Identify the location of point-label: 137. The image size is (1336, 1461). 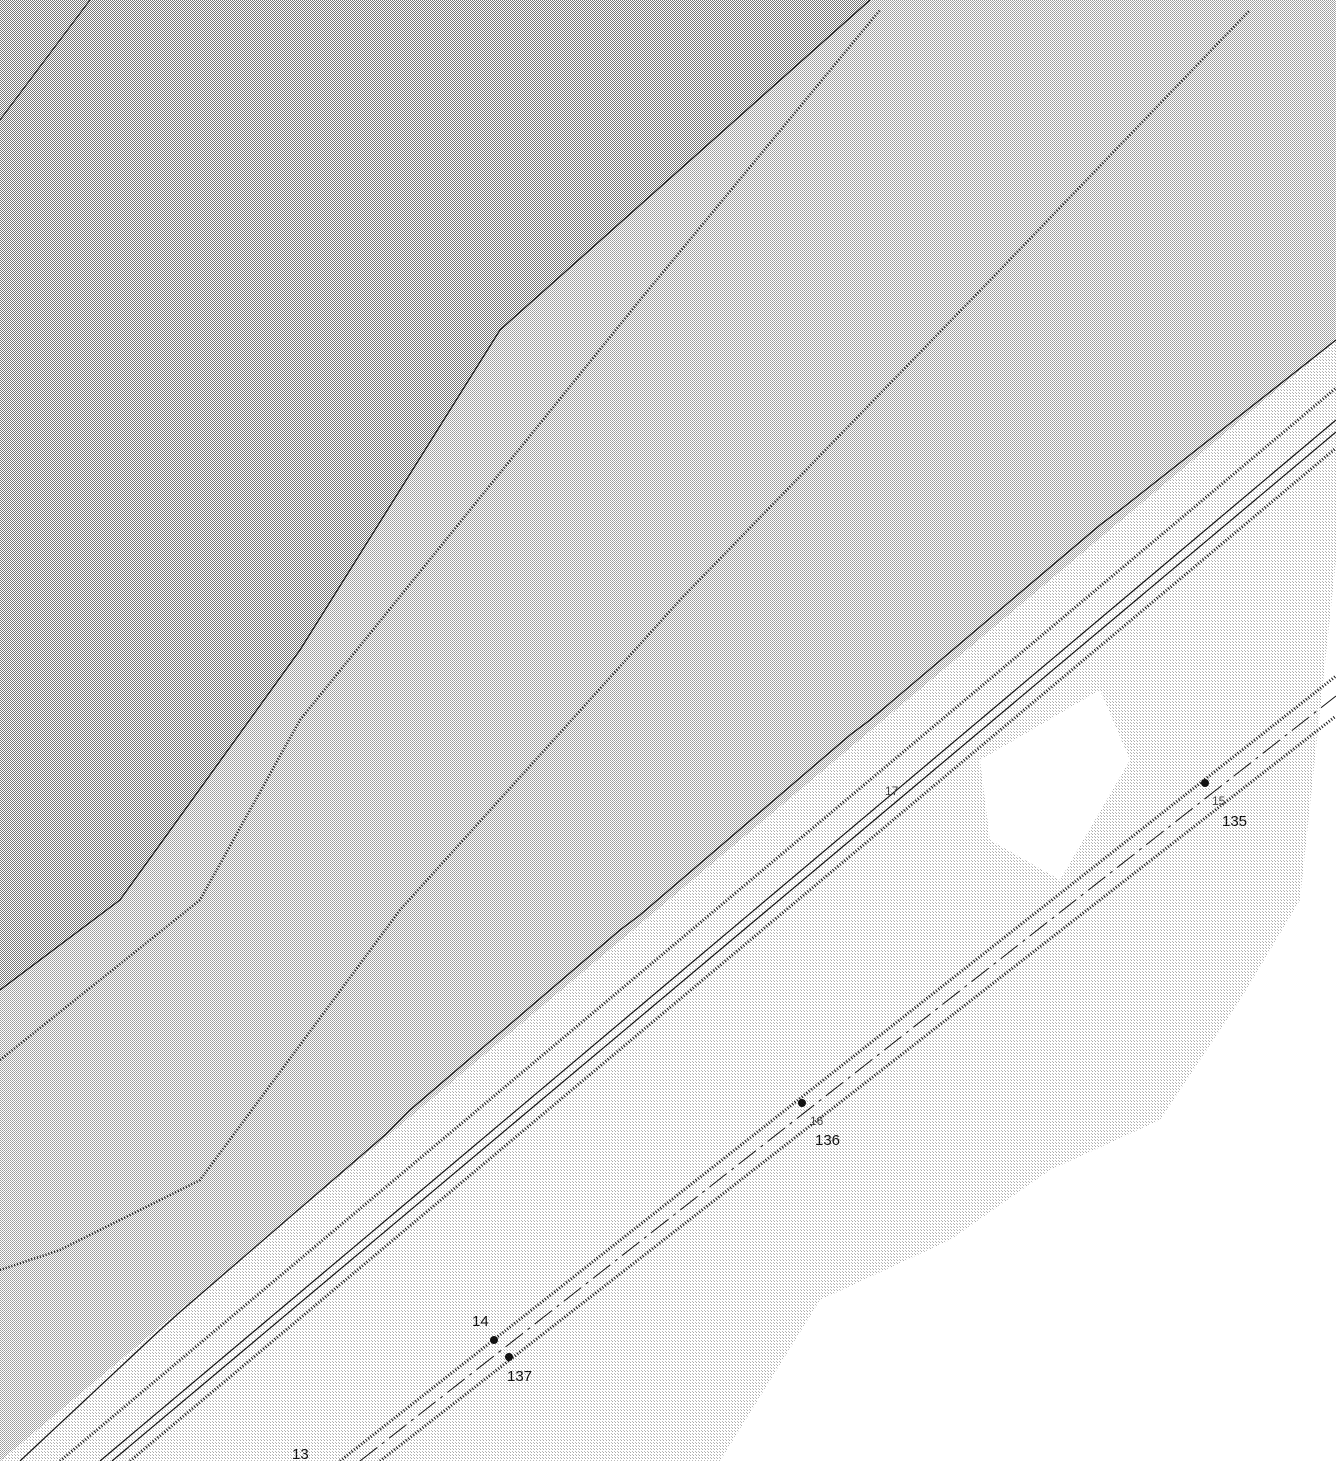
(519, 1376).